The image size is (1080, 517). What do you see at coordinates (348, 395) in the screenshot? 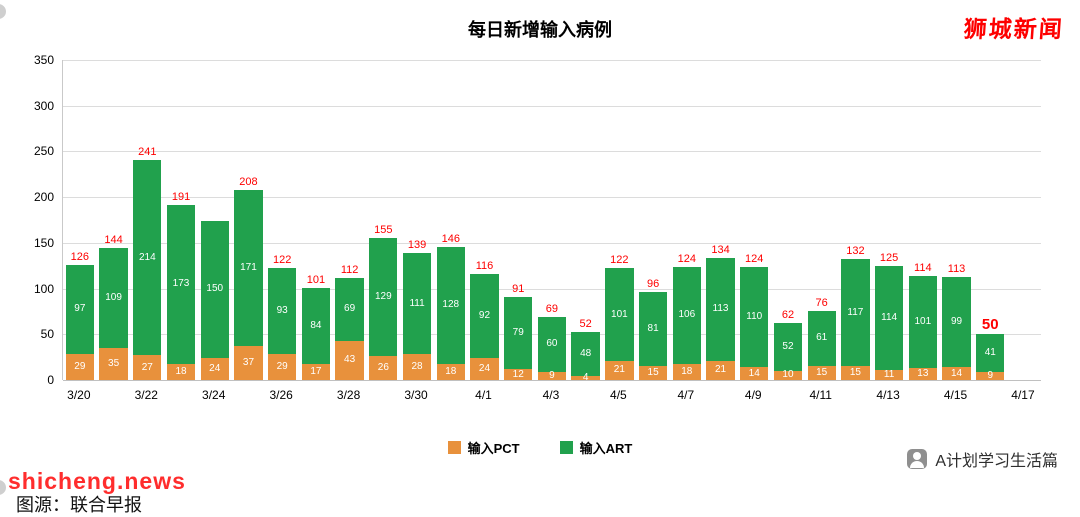
I see `x-axis-tick-label: 3/28` at bounding box center [348, 395].